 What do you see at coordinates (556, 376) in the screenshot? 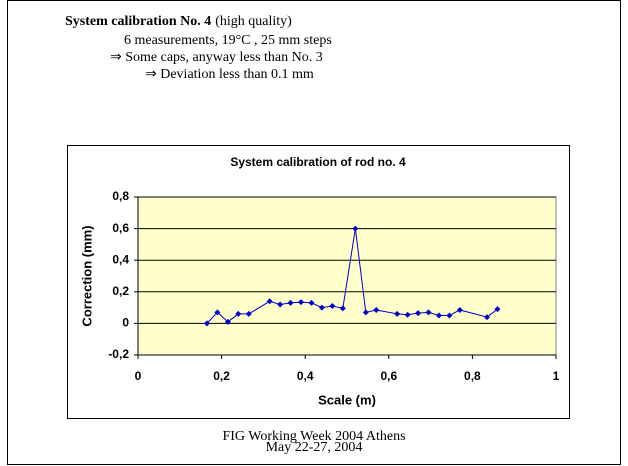
I see `x-tick-label: 1` at bounding box center [556, 376].